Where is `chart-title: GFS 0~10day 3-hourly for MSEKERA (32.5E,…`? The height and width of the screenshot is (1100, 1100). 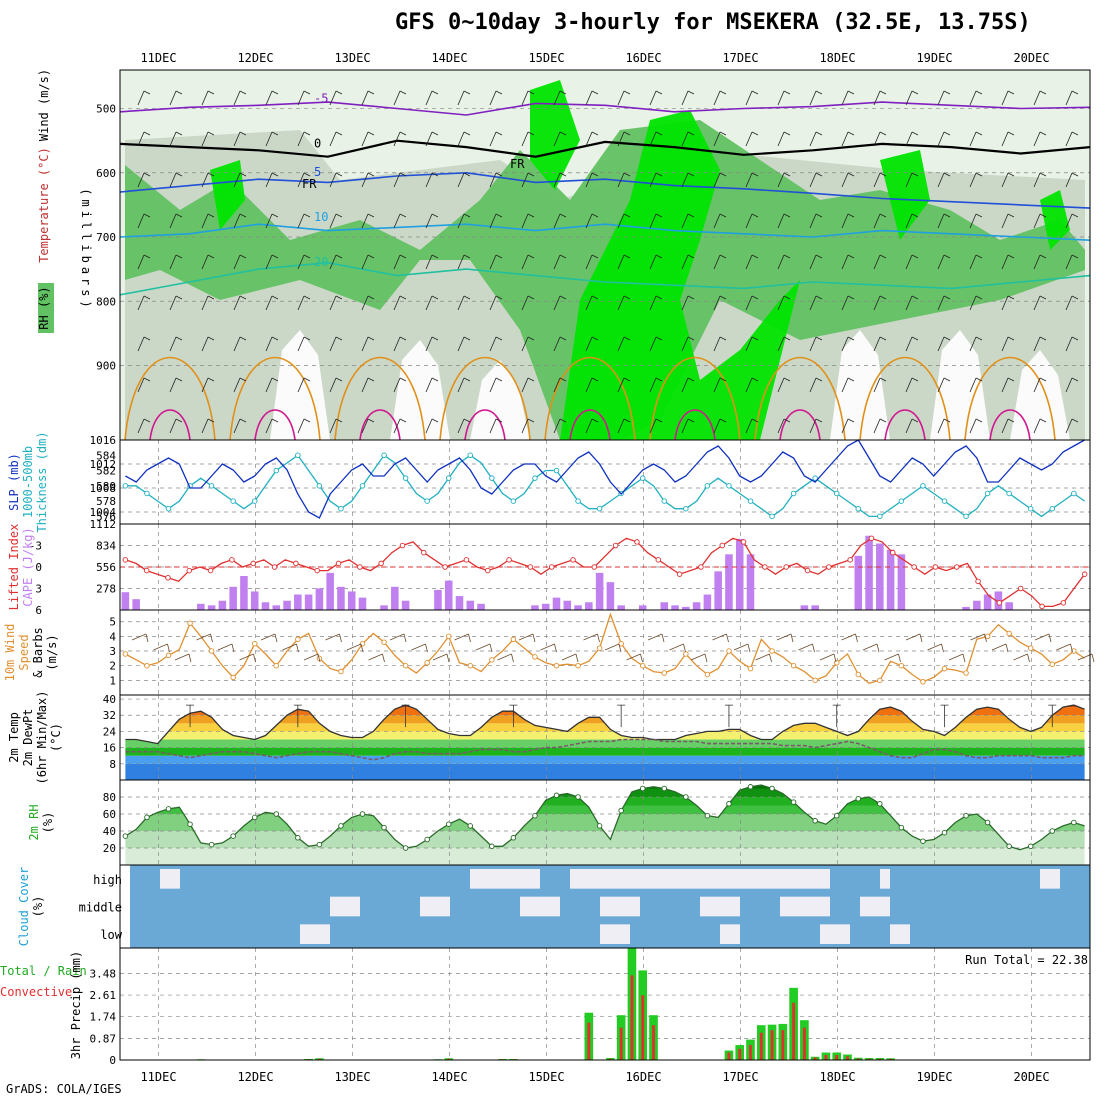
chart-title: GFS 0~10day 3-hourly for MSEKERA (32.5E,… is located at coordinates (713, 22).